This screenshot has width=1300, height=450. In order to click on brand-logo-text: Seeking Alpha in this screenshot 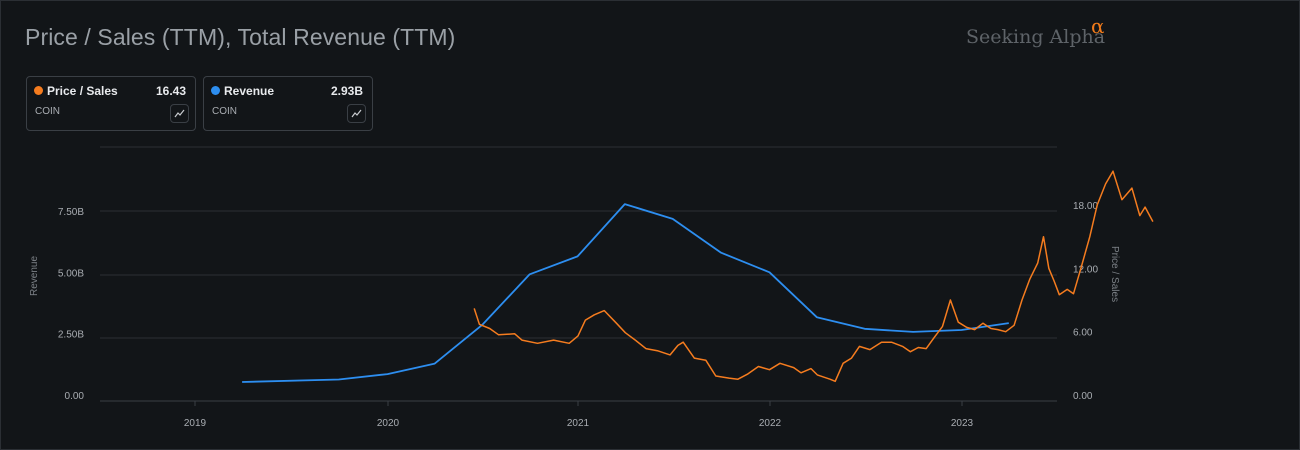, I will do `click(1036, 37)`.